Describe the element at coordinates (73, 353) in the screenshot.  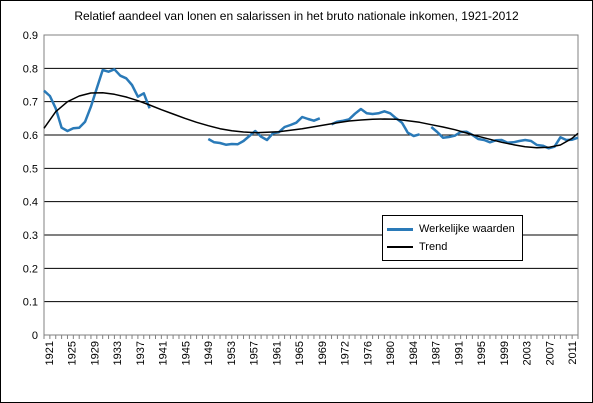
I see `x-tick-label: 1925` at that location.